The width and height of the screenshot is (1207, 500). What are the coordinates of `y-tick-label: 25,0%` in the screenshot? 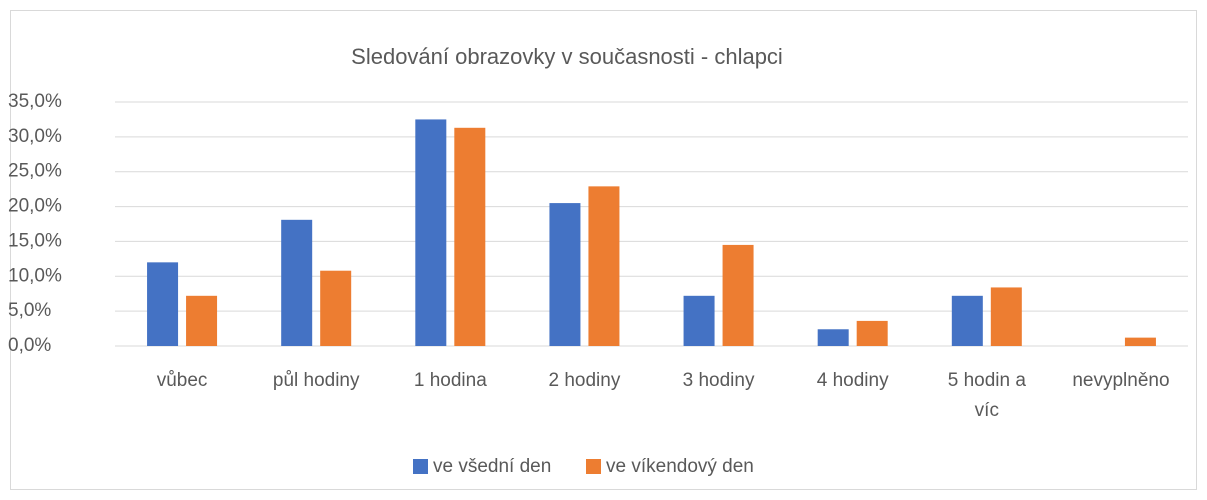 It's located at (35, 171).